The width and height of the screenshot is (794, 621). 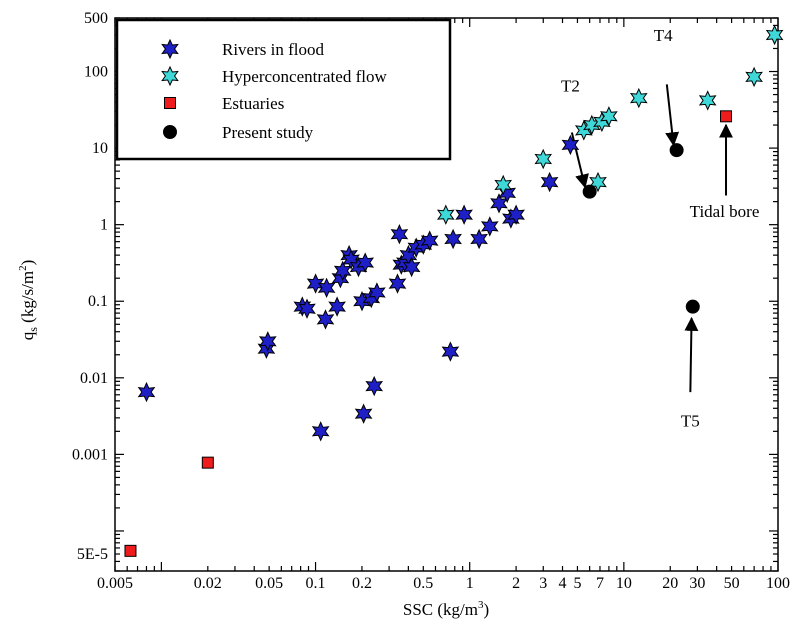 I want to click on y-tick-label: 10, so click(x=100, y=148).